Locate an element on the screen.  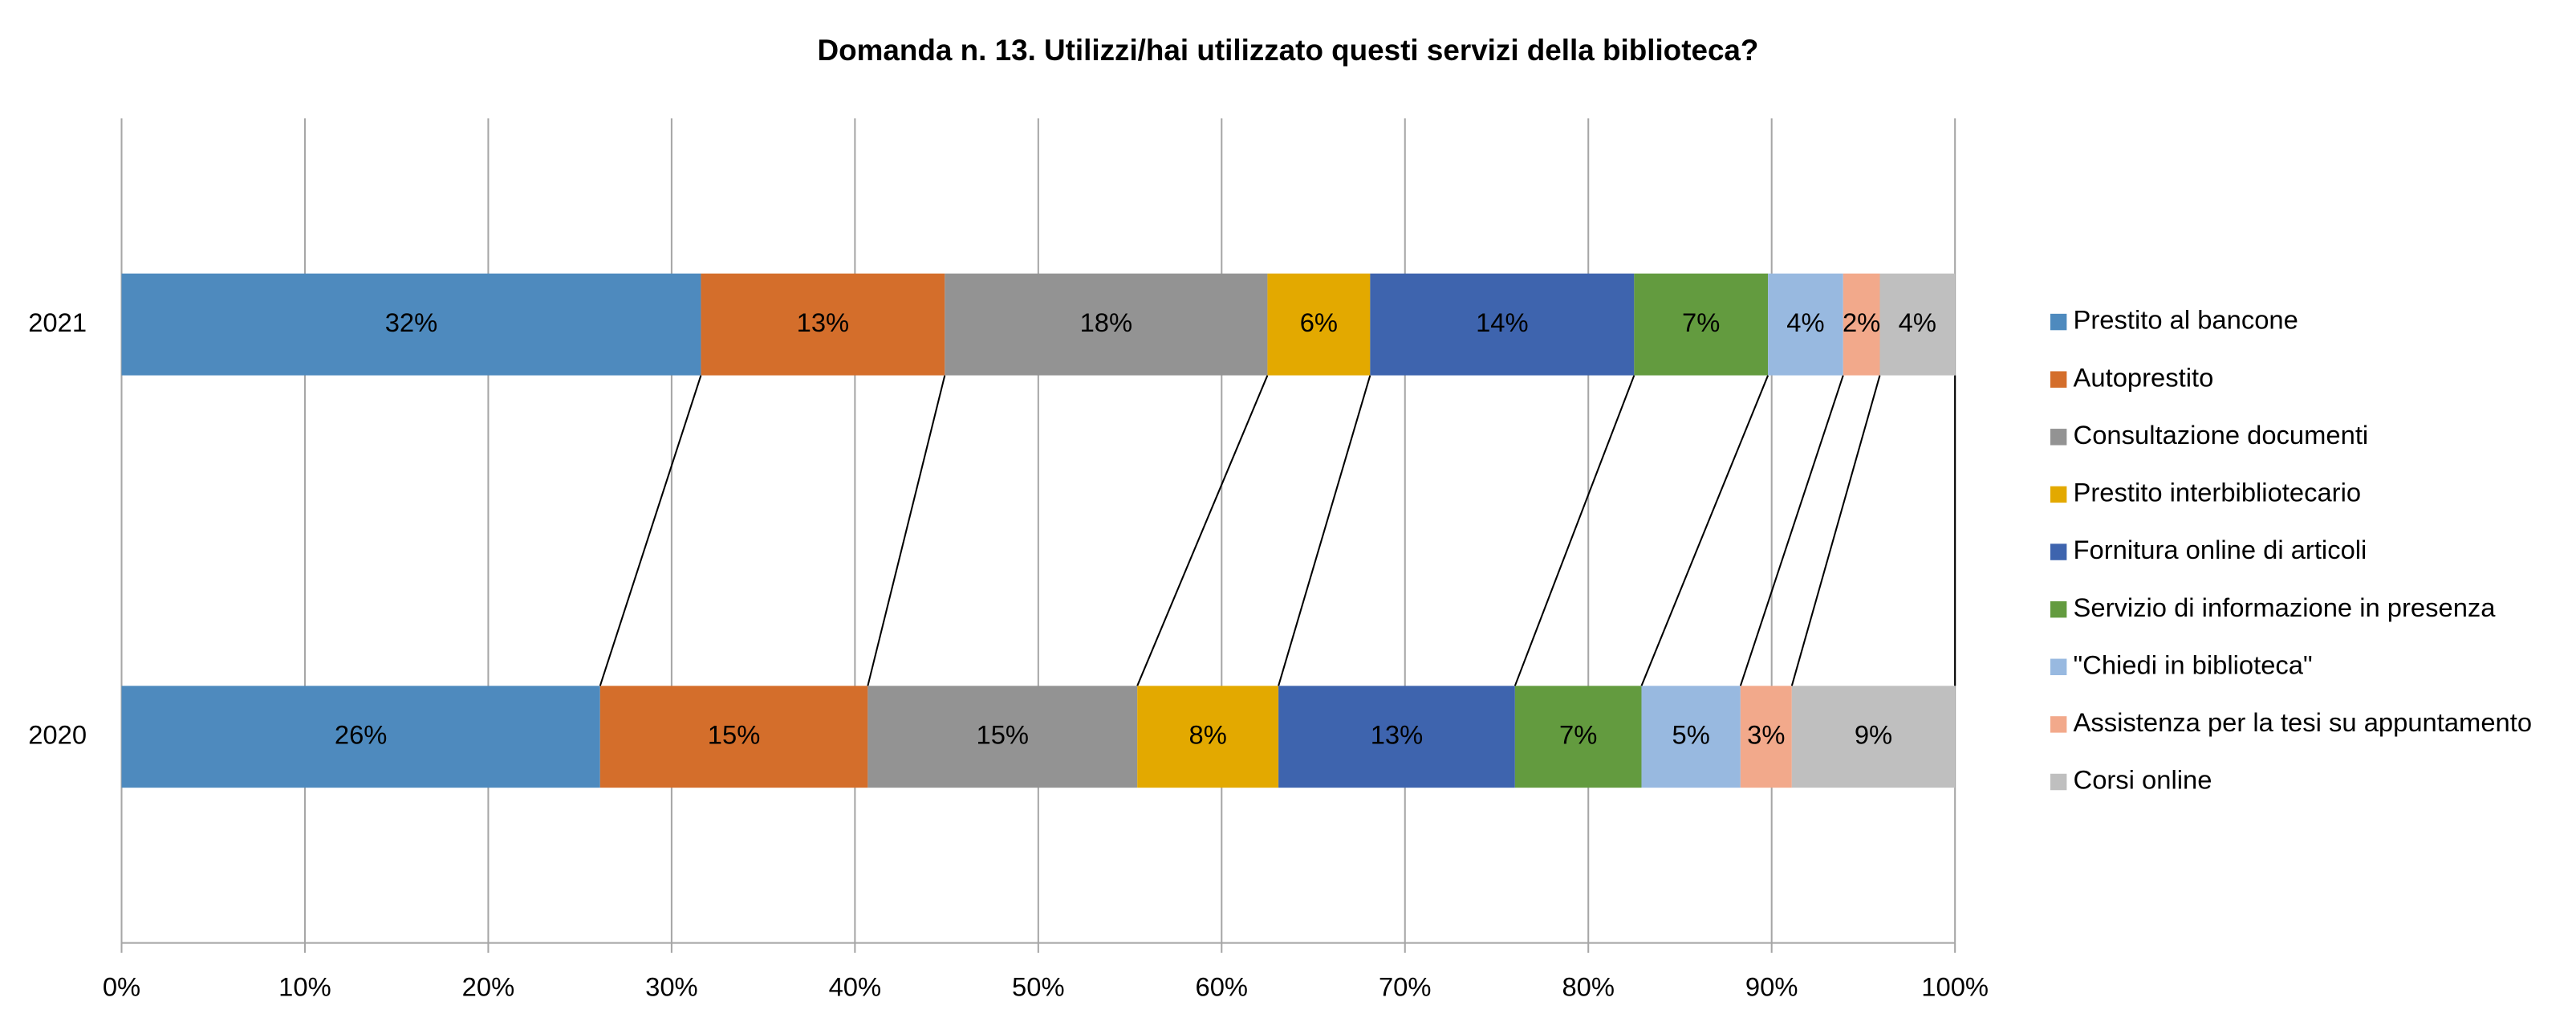
x-tick-label: 60% is located at coordinates (1223, 987).